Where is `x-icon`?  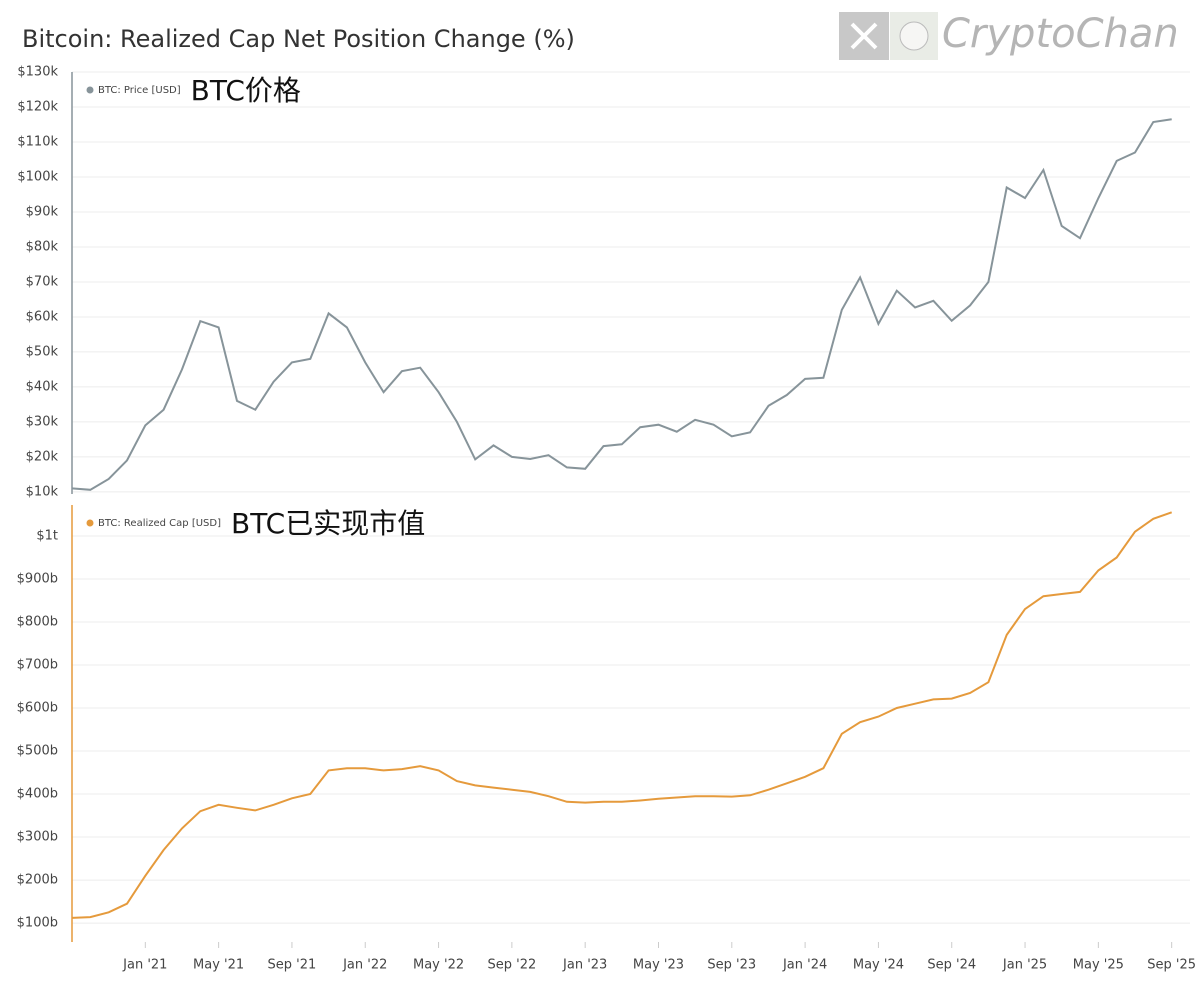 x-icon is located at coordinates (864, 36).